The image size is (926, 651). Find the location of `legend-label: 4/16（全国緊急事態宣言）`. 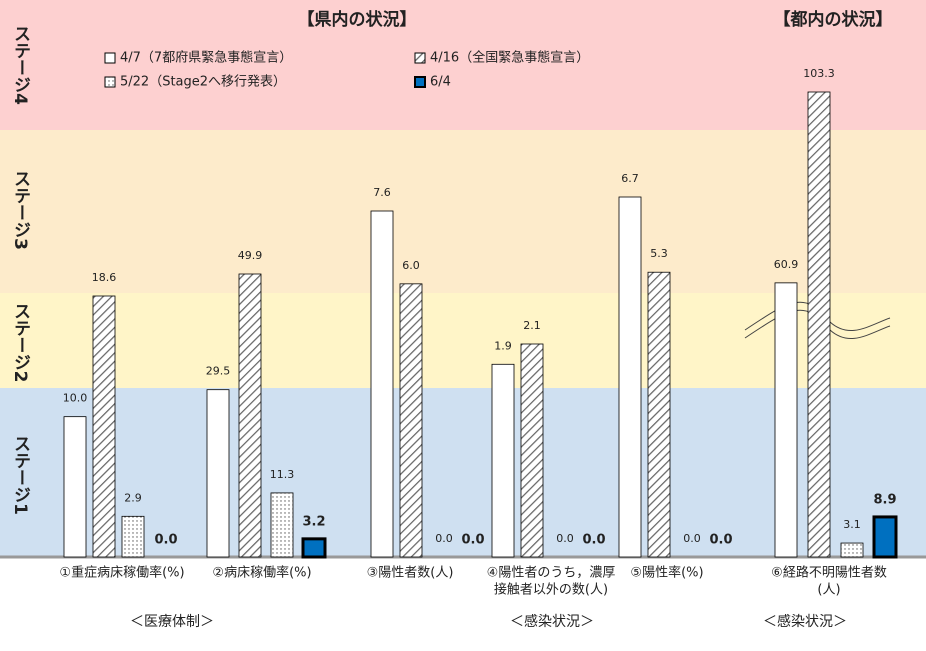

legend-label: 4/16（全国緊急事態宣言） is located at coordinates (509, 58).